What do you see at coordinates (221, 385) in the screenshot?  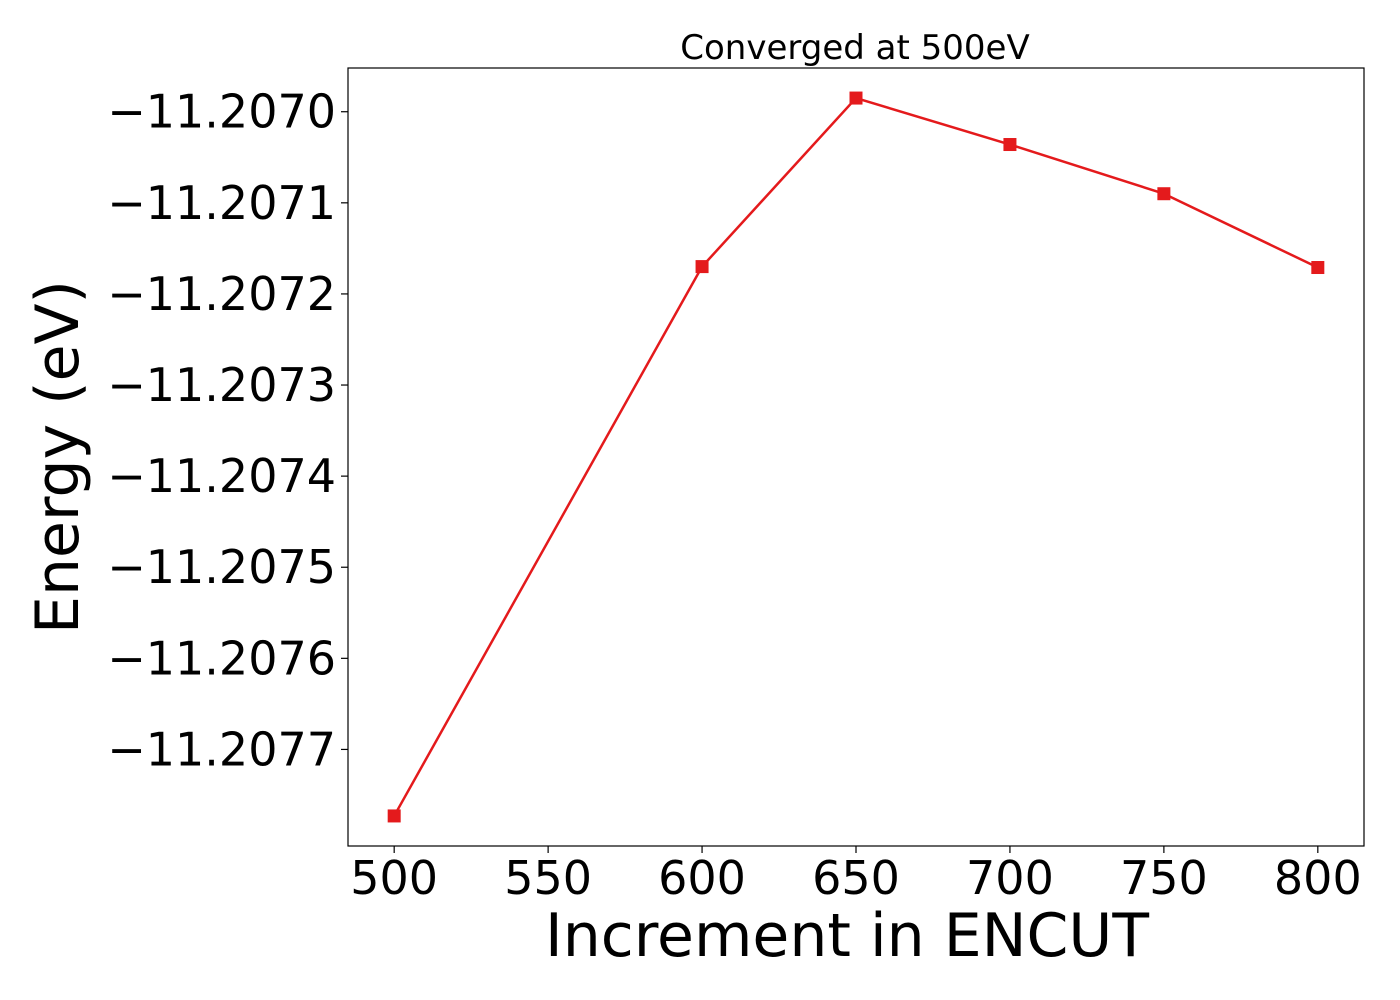 I see `y-tick-label: −11.2073` at bounding box center [221, 385].